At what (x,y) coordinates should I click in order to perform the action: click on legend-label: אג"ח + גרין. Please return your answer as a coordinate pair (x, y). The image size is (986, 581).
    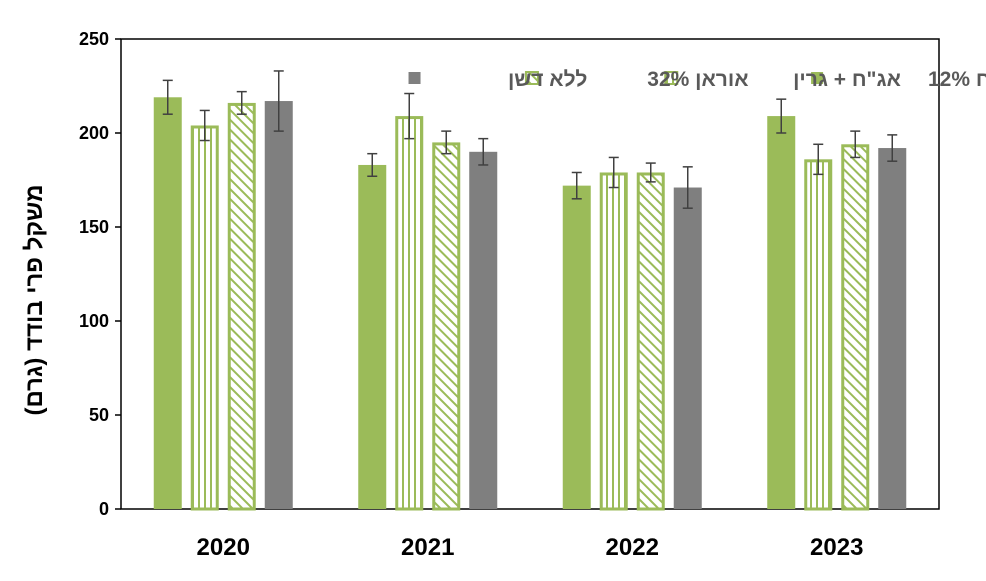
    Looking at the image, I should click on (847, 79).